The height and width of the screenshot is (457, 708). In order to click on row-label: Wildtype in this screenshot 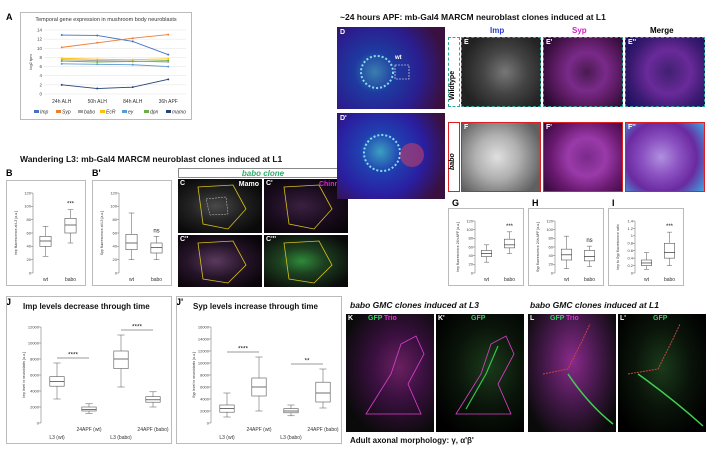, I will do `click(452, 85)`.